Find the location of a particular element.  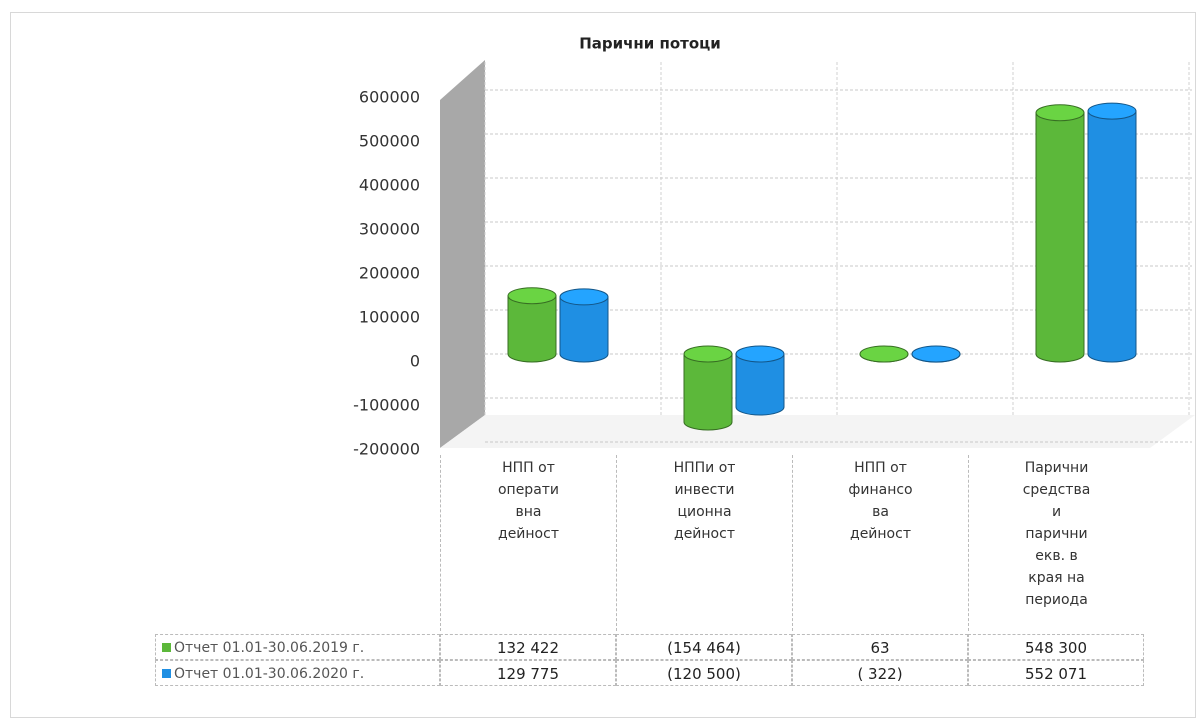

legend-label: Отчет 01.01-30.06.2020 г. is located at coordinates (269, 674).